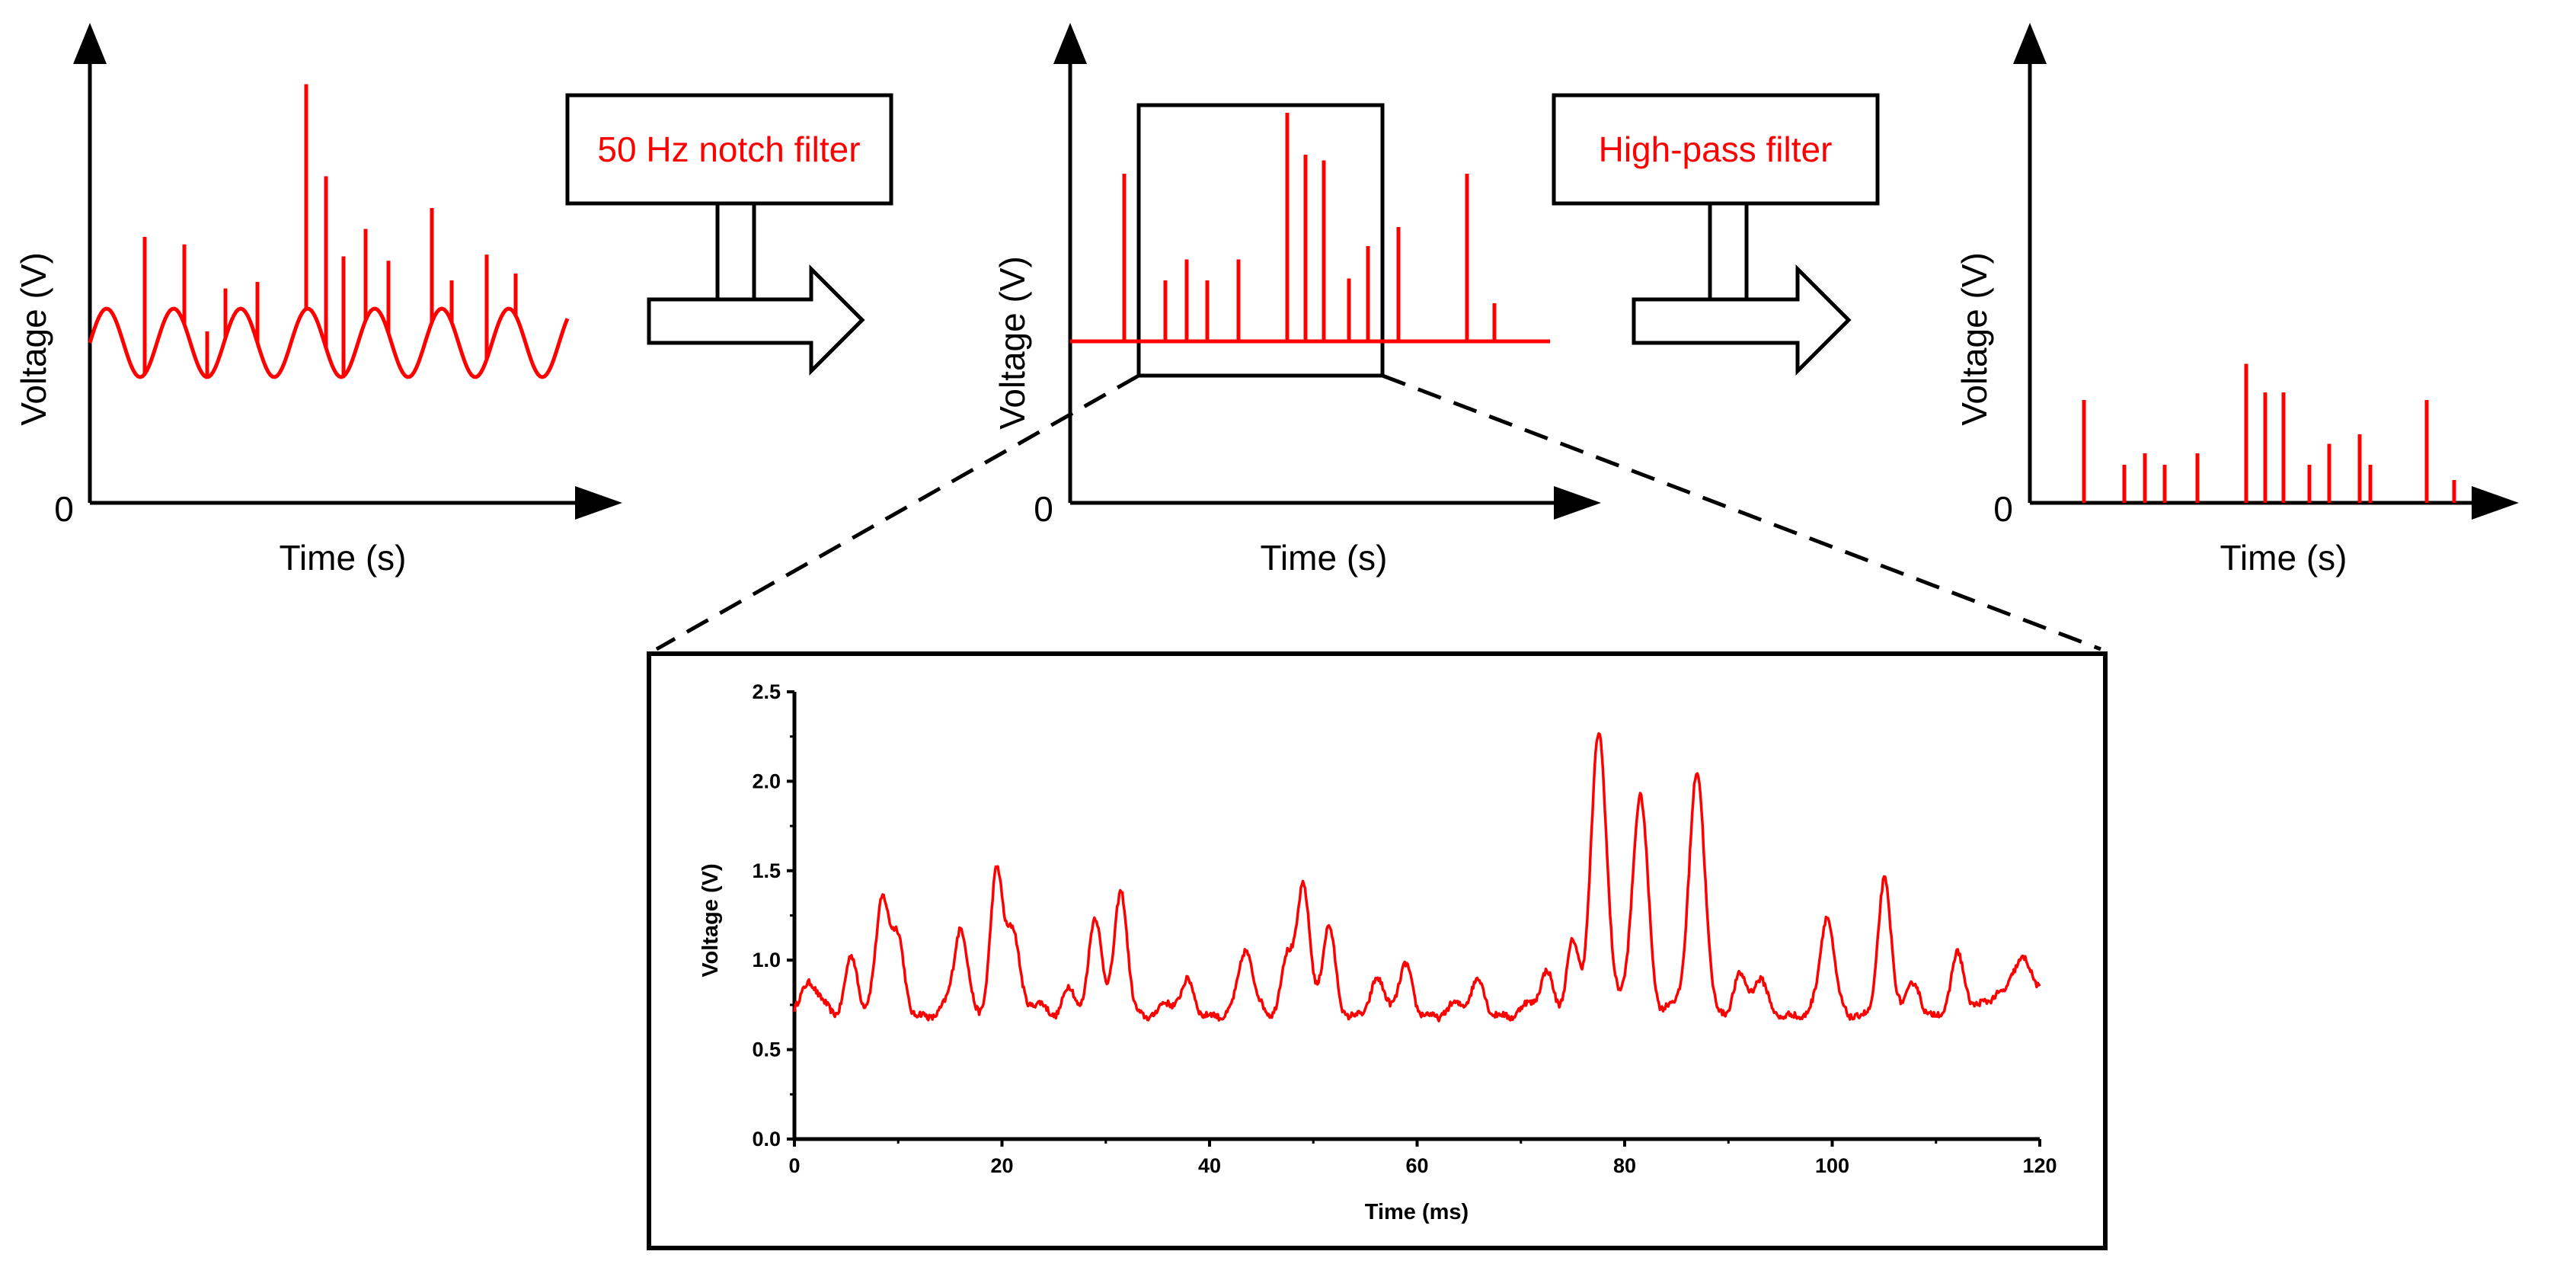 The image size is (2576, 1264). What do you see at coordinates (766, 1139) in the screenshot?
I see `y-tick-label: 0.0` at bounding box center [766, 1139].